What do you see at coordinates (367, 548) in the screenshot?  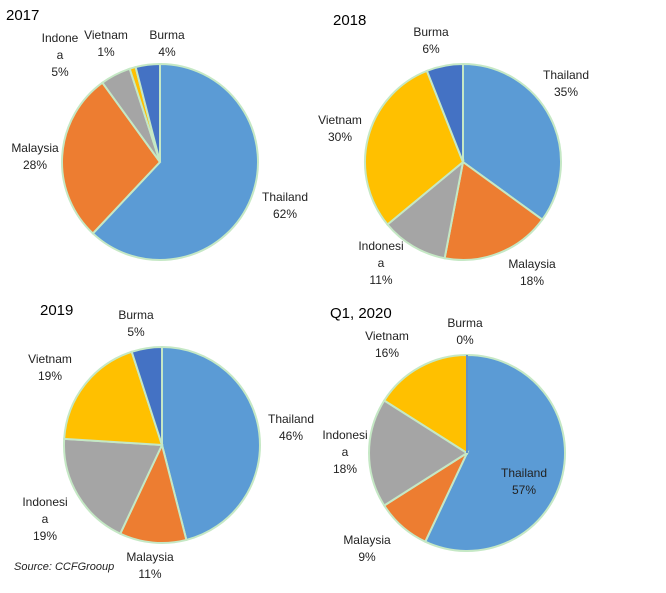 I see `label-malaysia: Malaysia 9%` at bounding box center [367, 548].